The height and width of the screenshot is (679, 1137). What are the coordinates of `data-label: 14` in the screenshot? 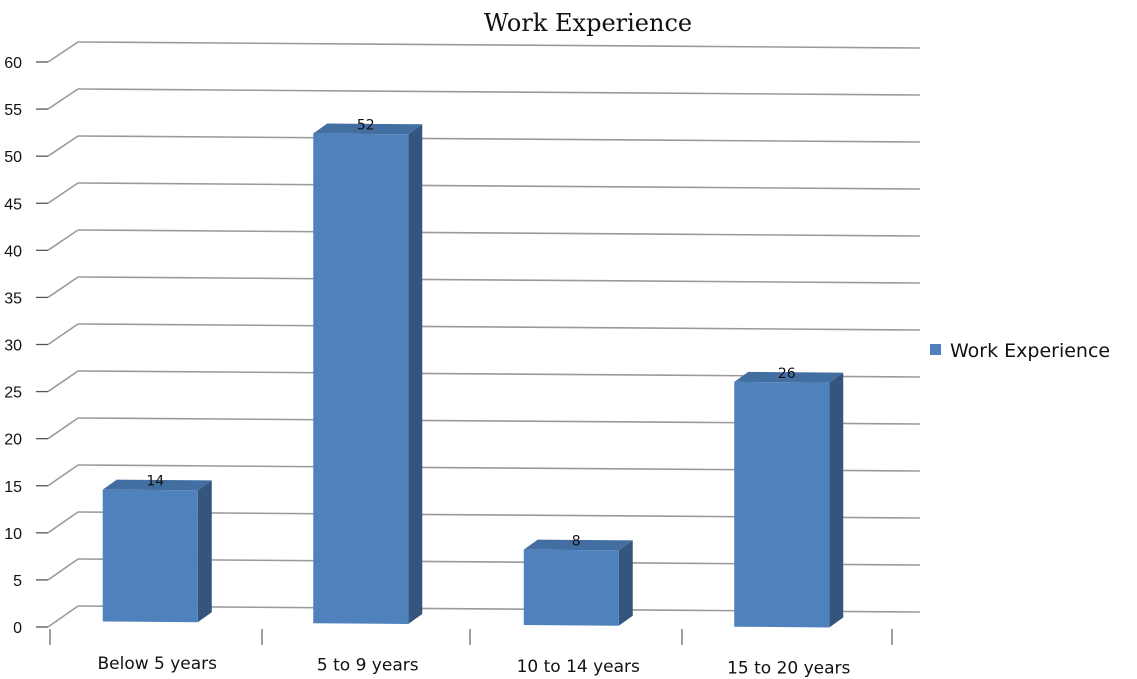 It's located at (155, 482).